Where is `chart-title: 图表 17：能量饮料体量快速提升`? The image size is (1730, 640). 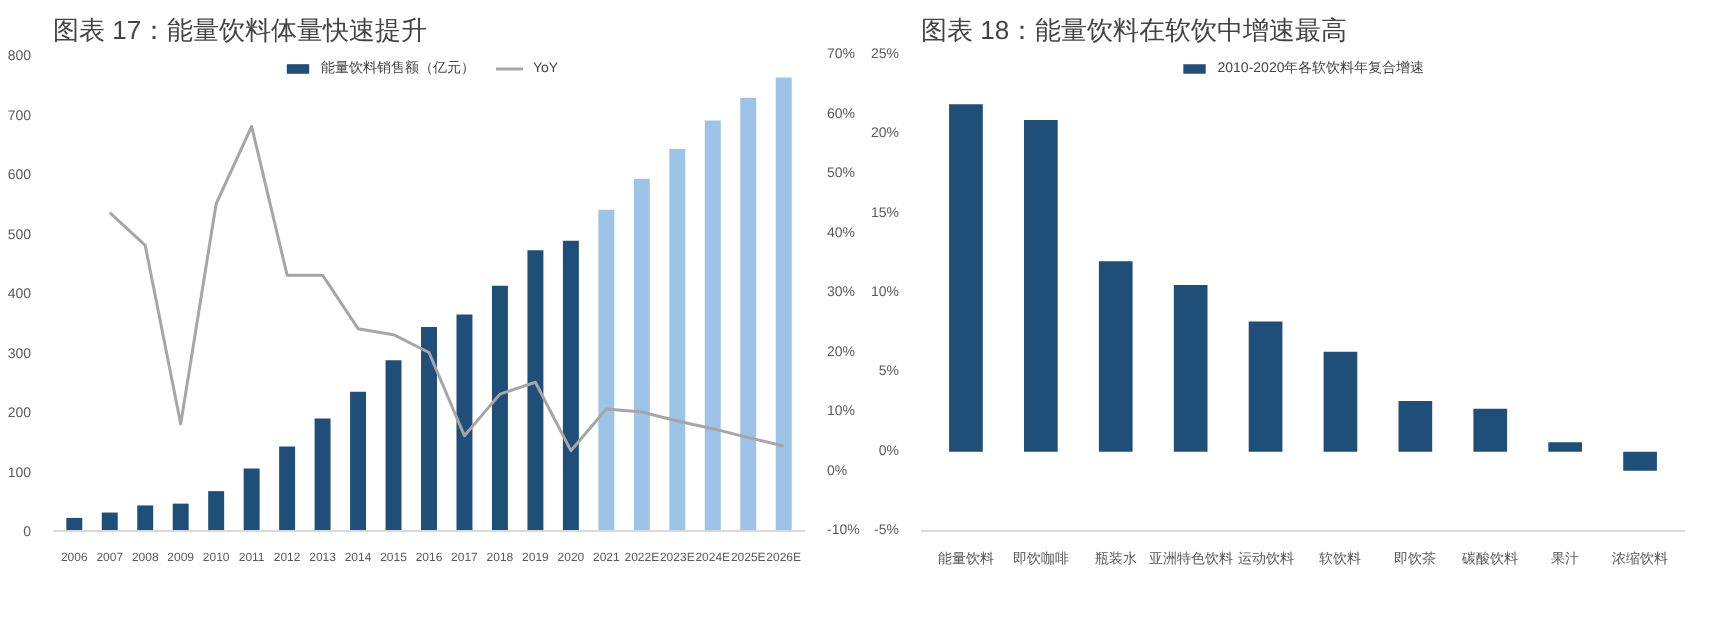 chart-title: 图表 17：能量饮料体量快速提升 is located at coordinates (240, 30).